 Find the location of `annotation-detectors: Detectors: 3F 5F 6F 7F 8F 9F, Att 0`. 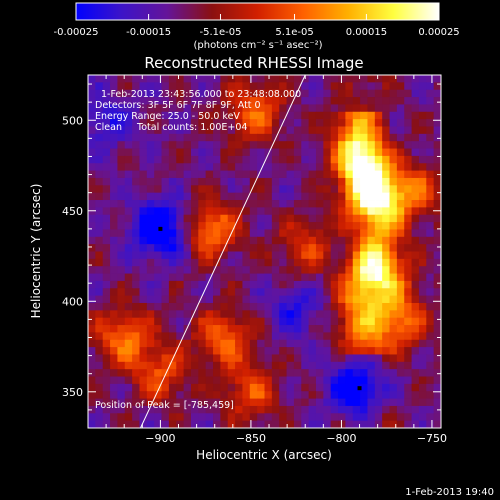

annotation-detectors: Detectors: 3F 5F 6F 7F 8F 9F, Att 0 is located at coordinates (178, 105).